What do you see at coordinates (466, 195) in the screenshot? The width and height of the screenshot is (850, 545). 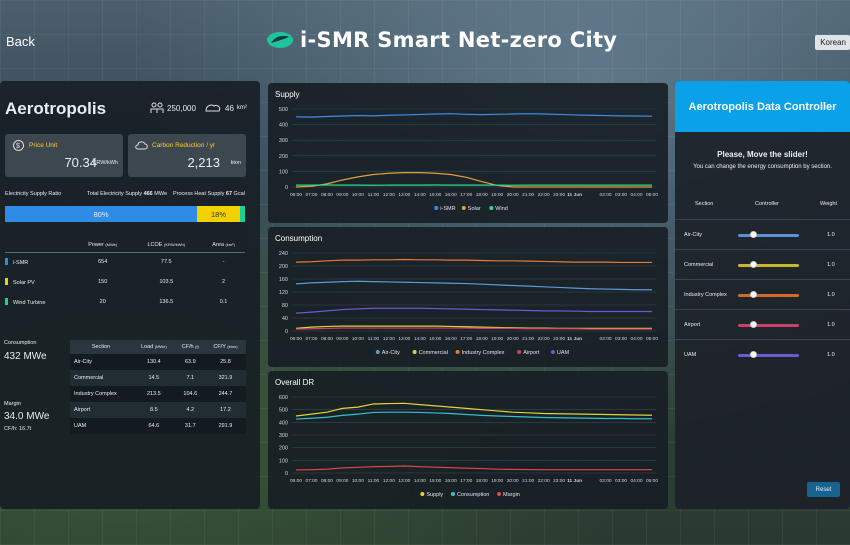 I see `x-tick-label: 17:00` at bounding box center [466, 195].